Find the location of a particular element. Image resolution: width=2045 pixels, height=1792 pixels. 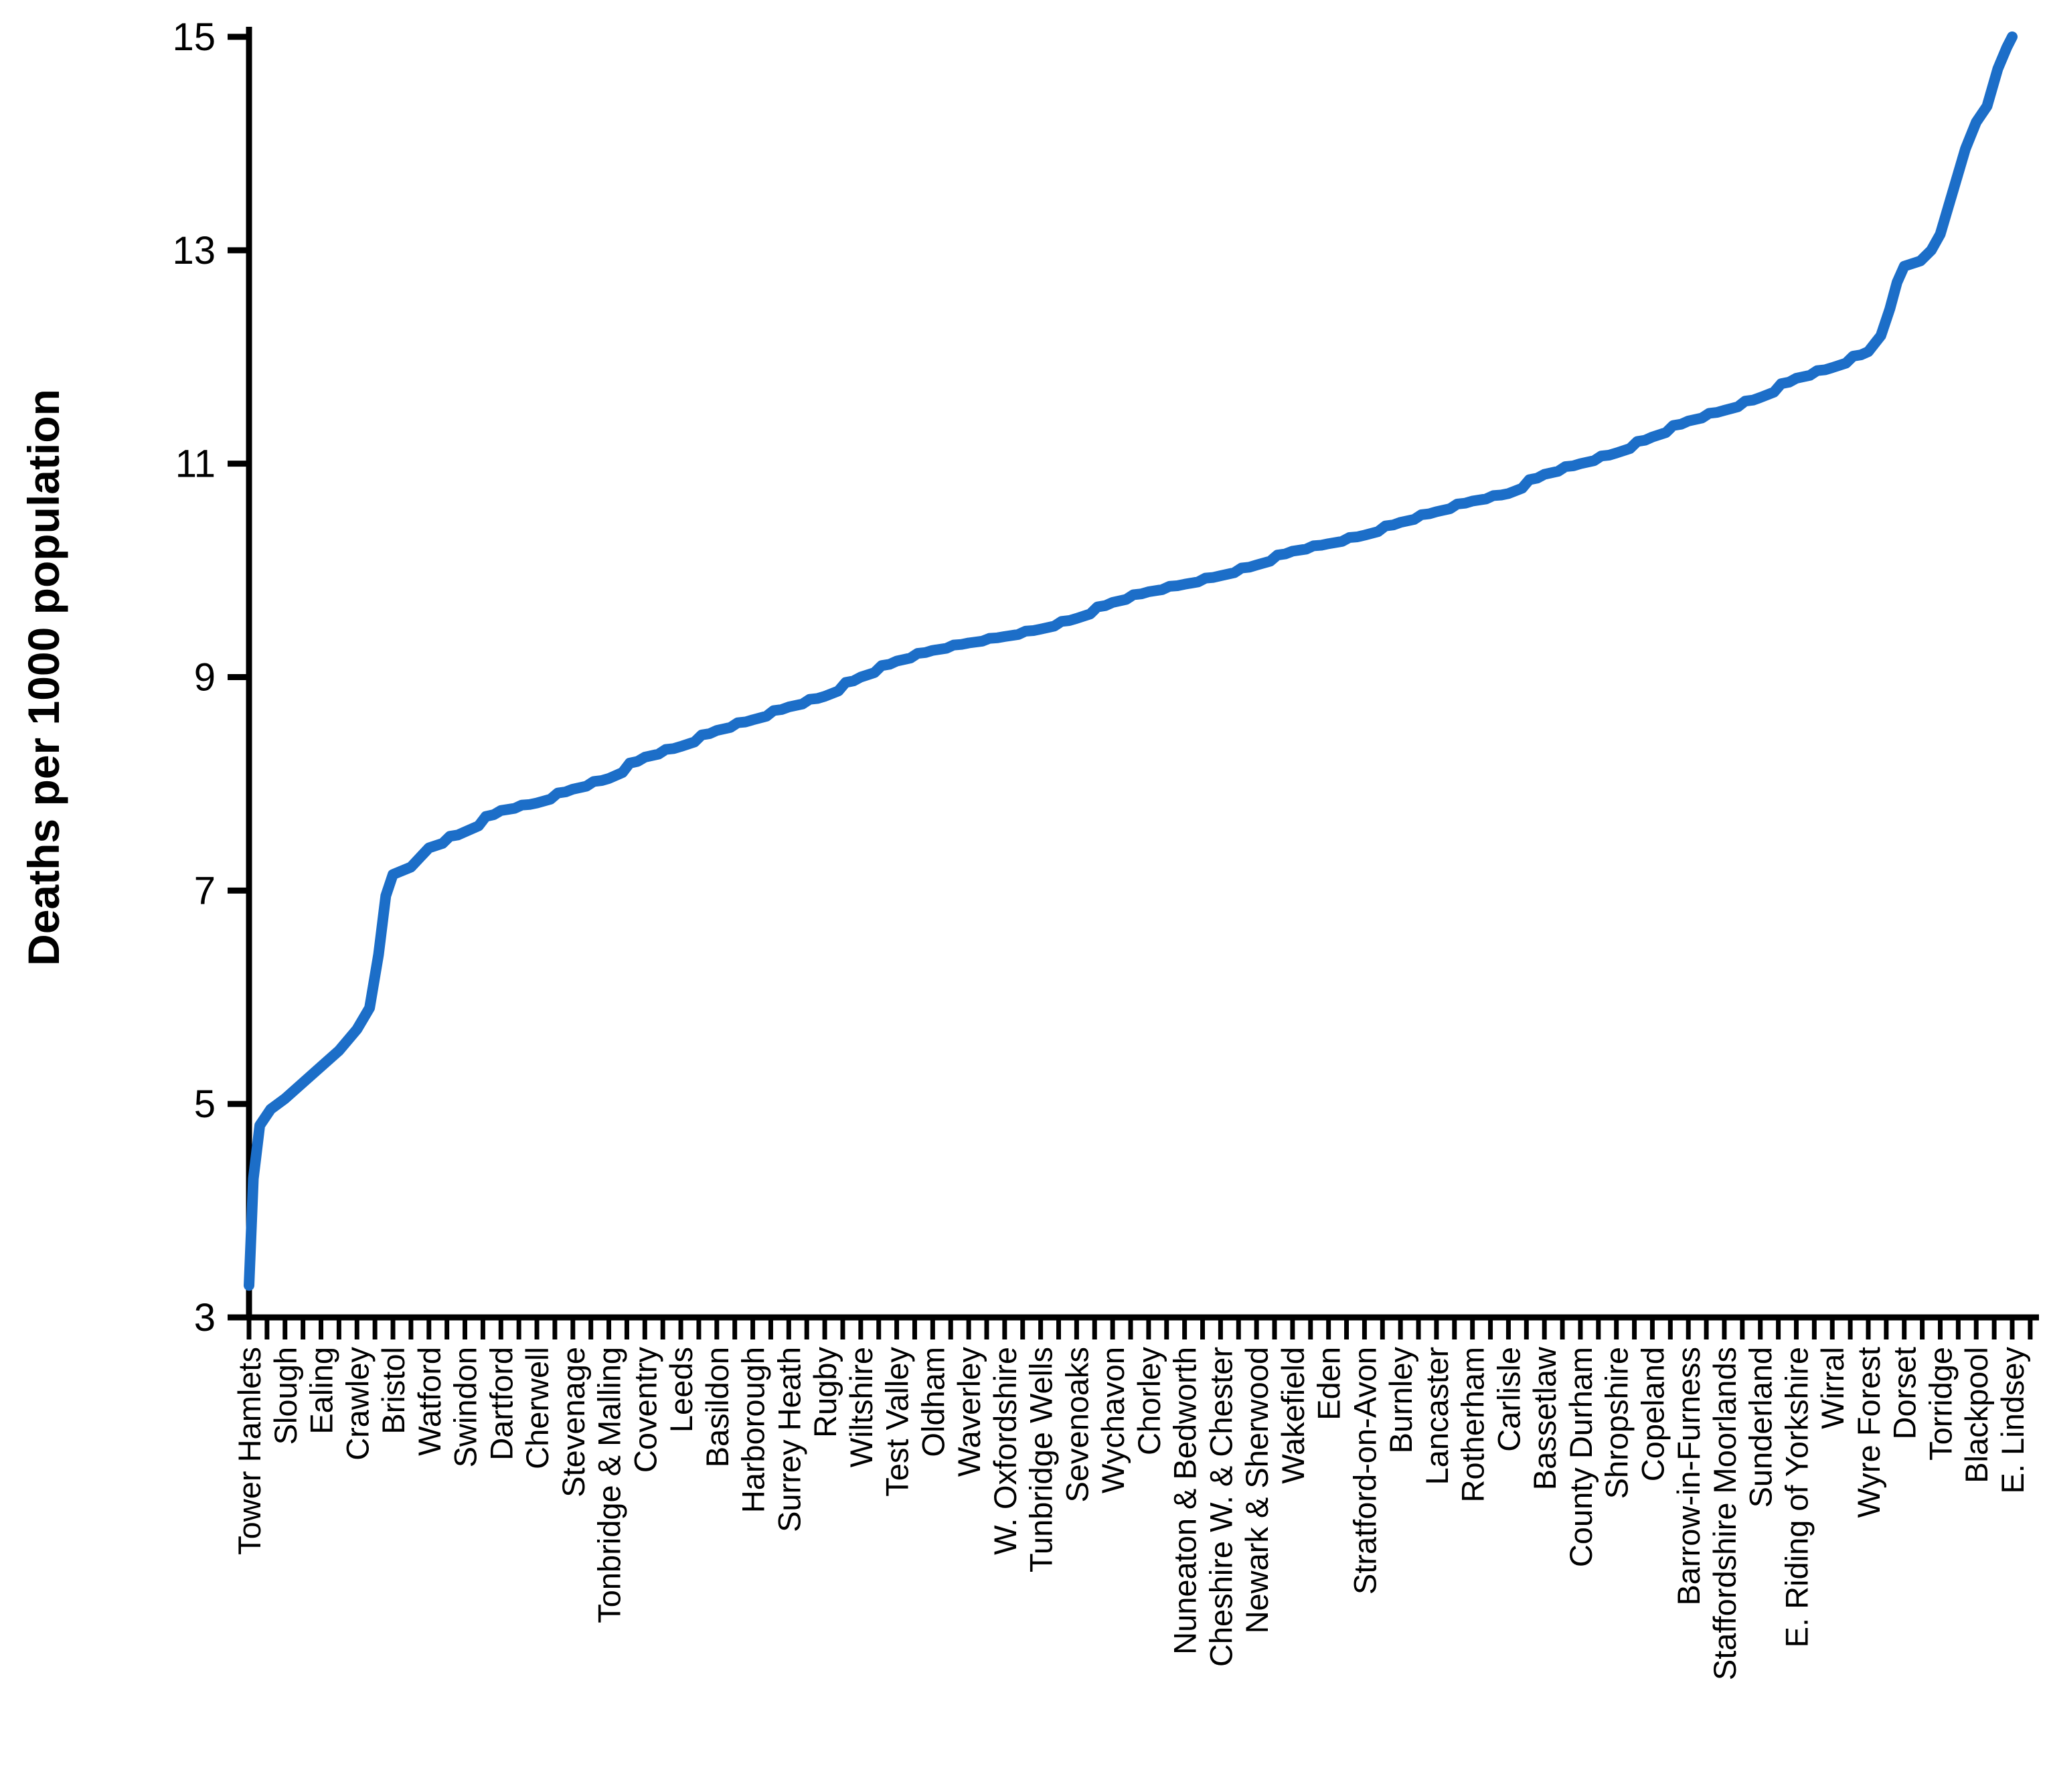

x-tick-label: Dorset is located at coordinates (1905, 1393).